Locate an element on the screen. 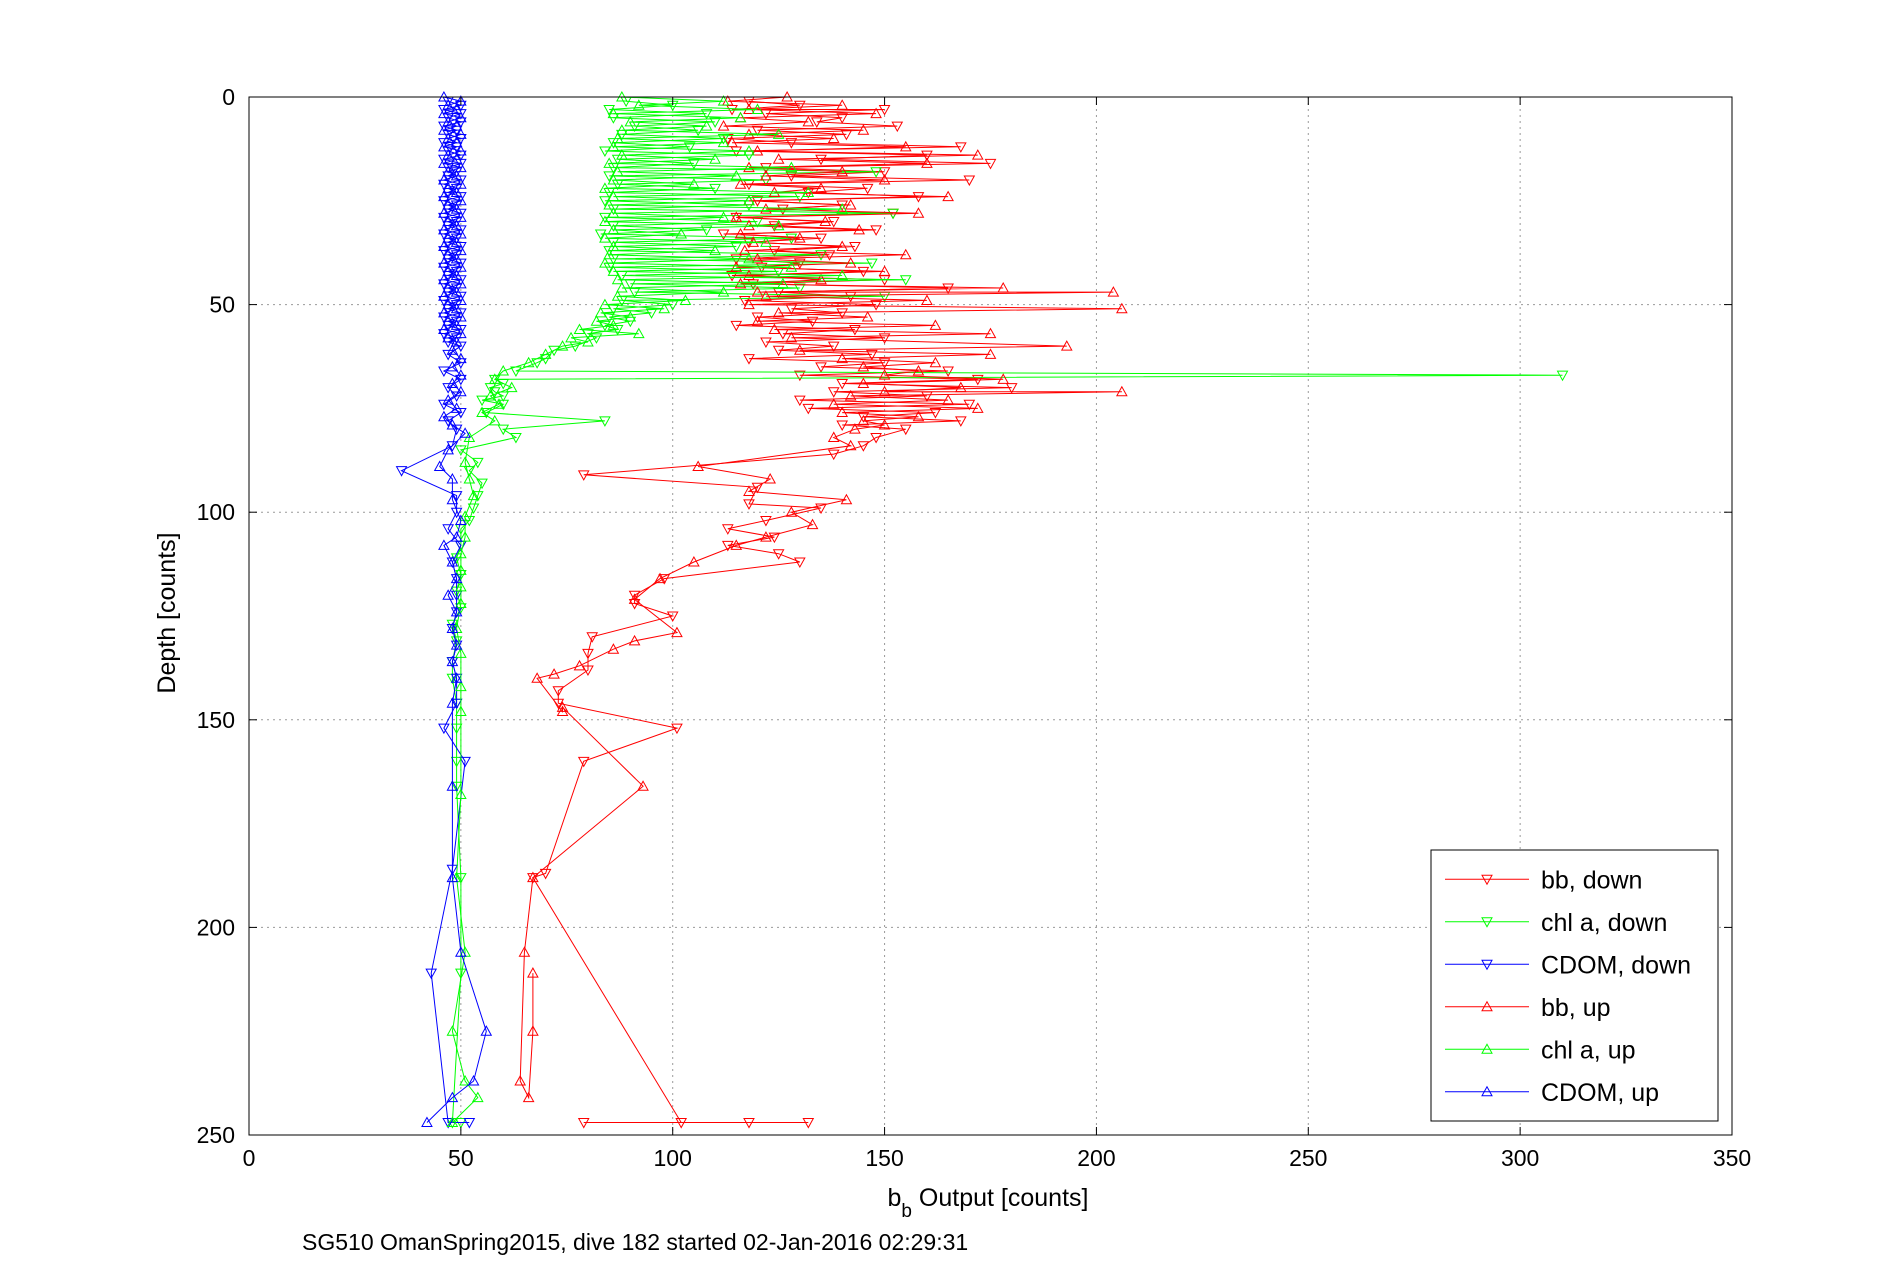 The height and width of the screenshot is (1262, 1891). x-tick-label: 350 is located at coordinates (1732, 1158).